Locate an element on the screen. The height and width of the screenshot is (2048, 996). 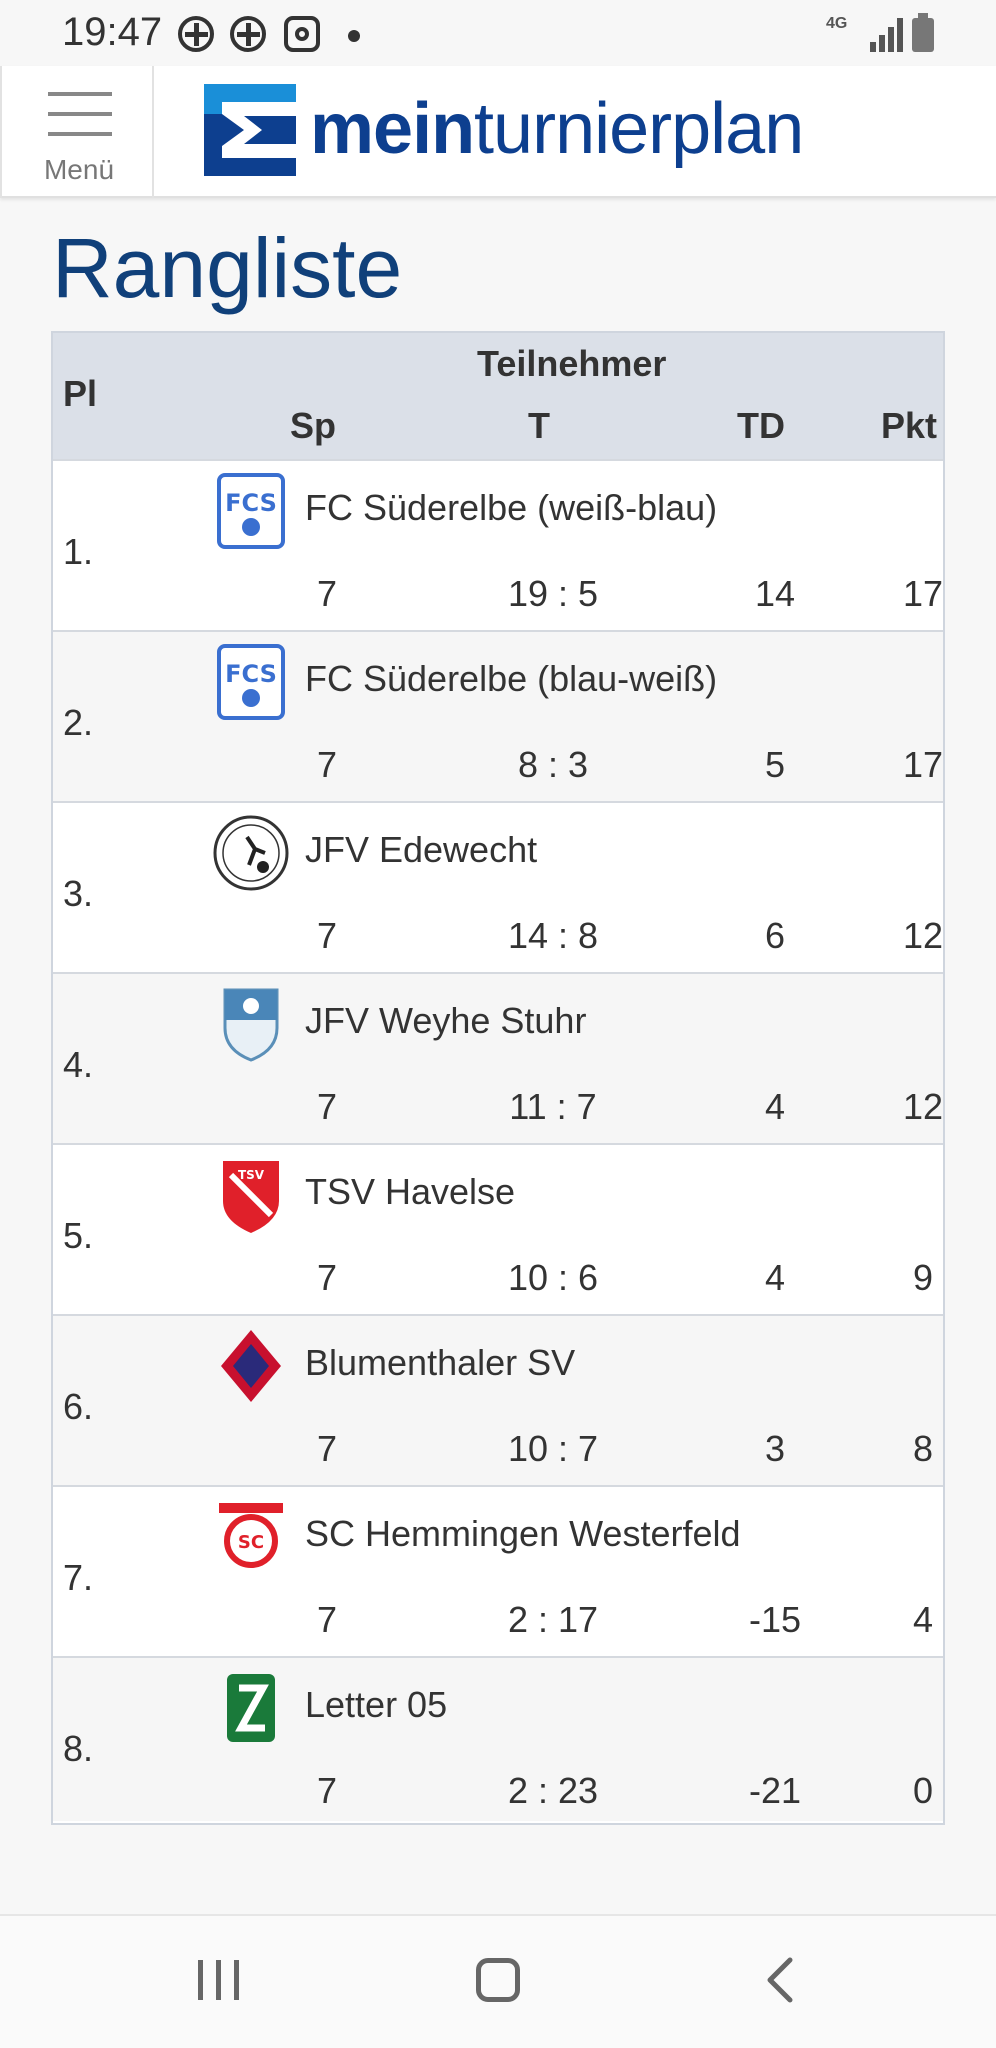
rank-cell: 4. is located at coordinates (78, 1064).